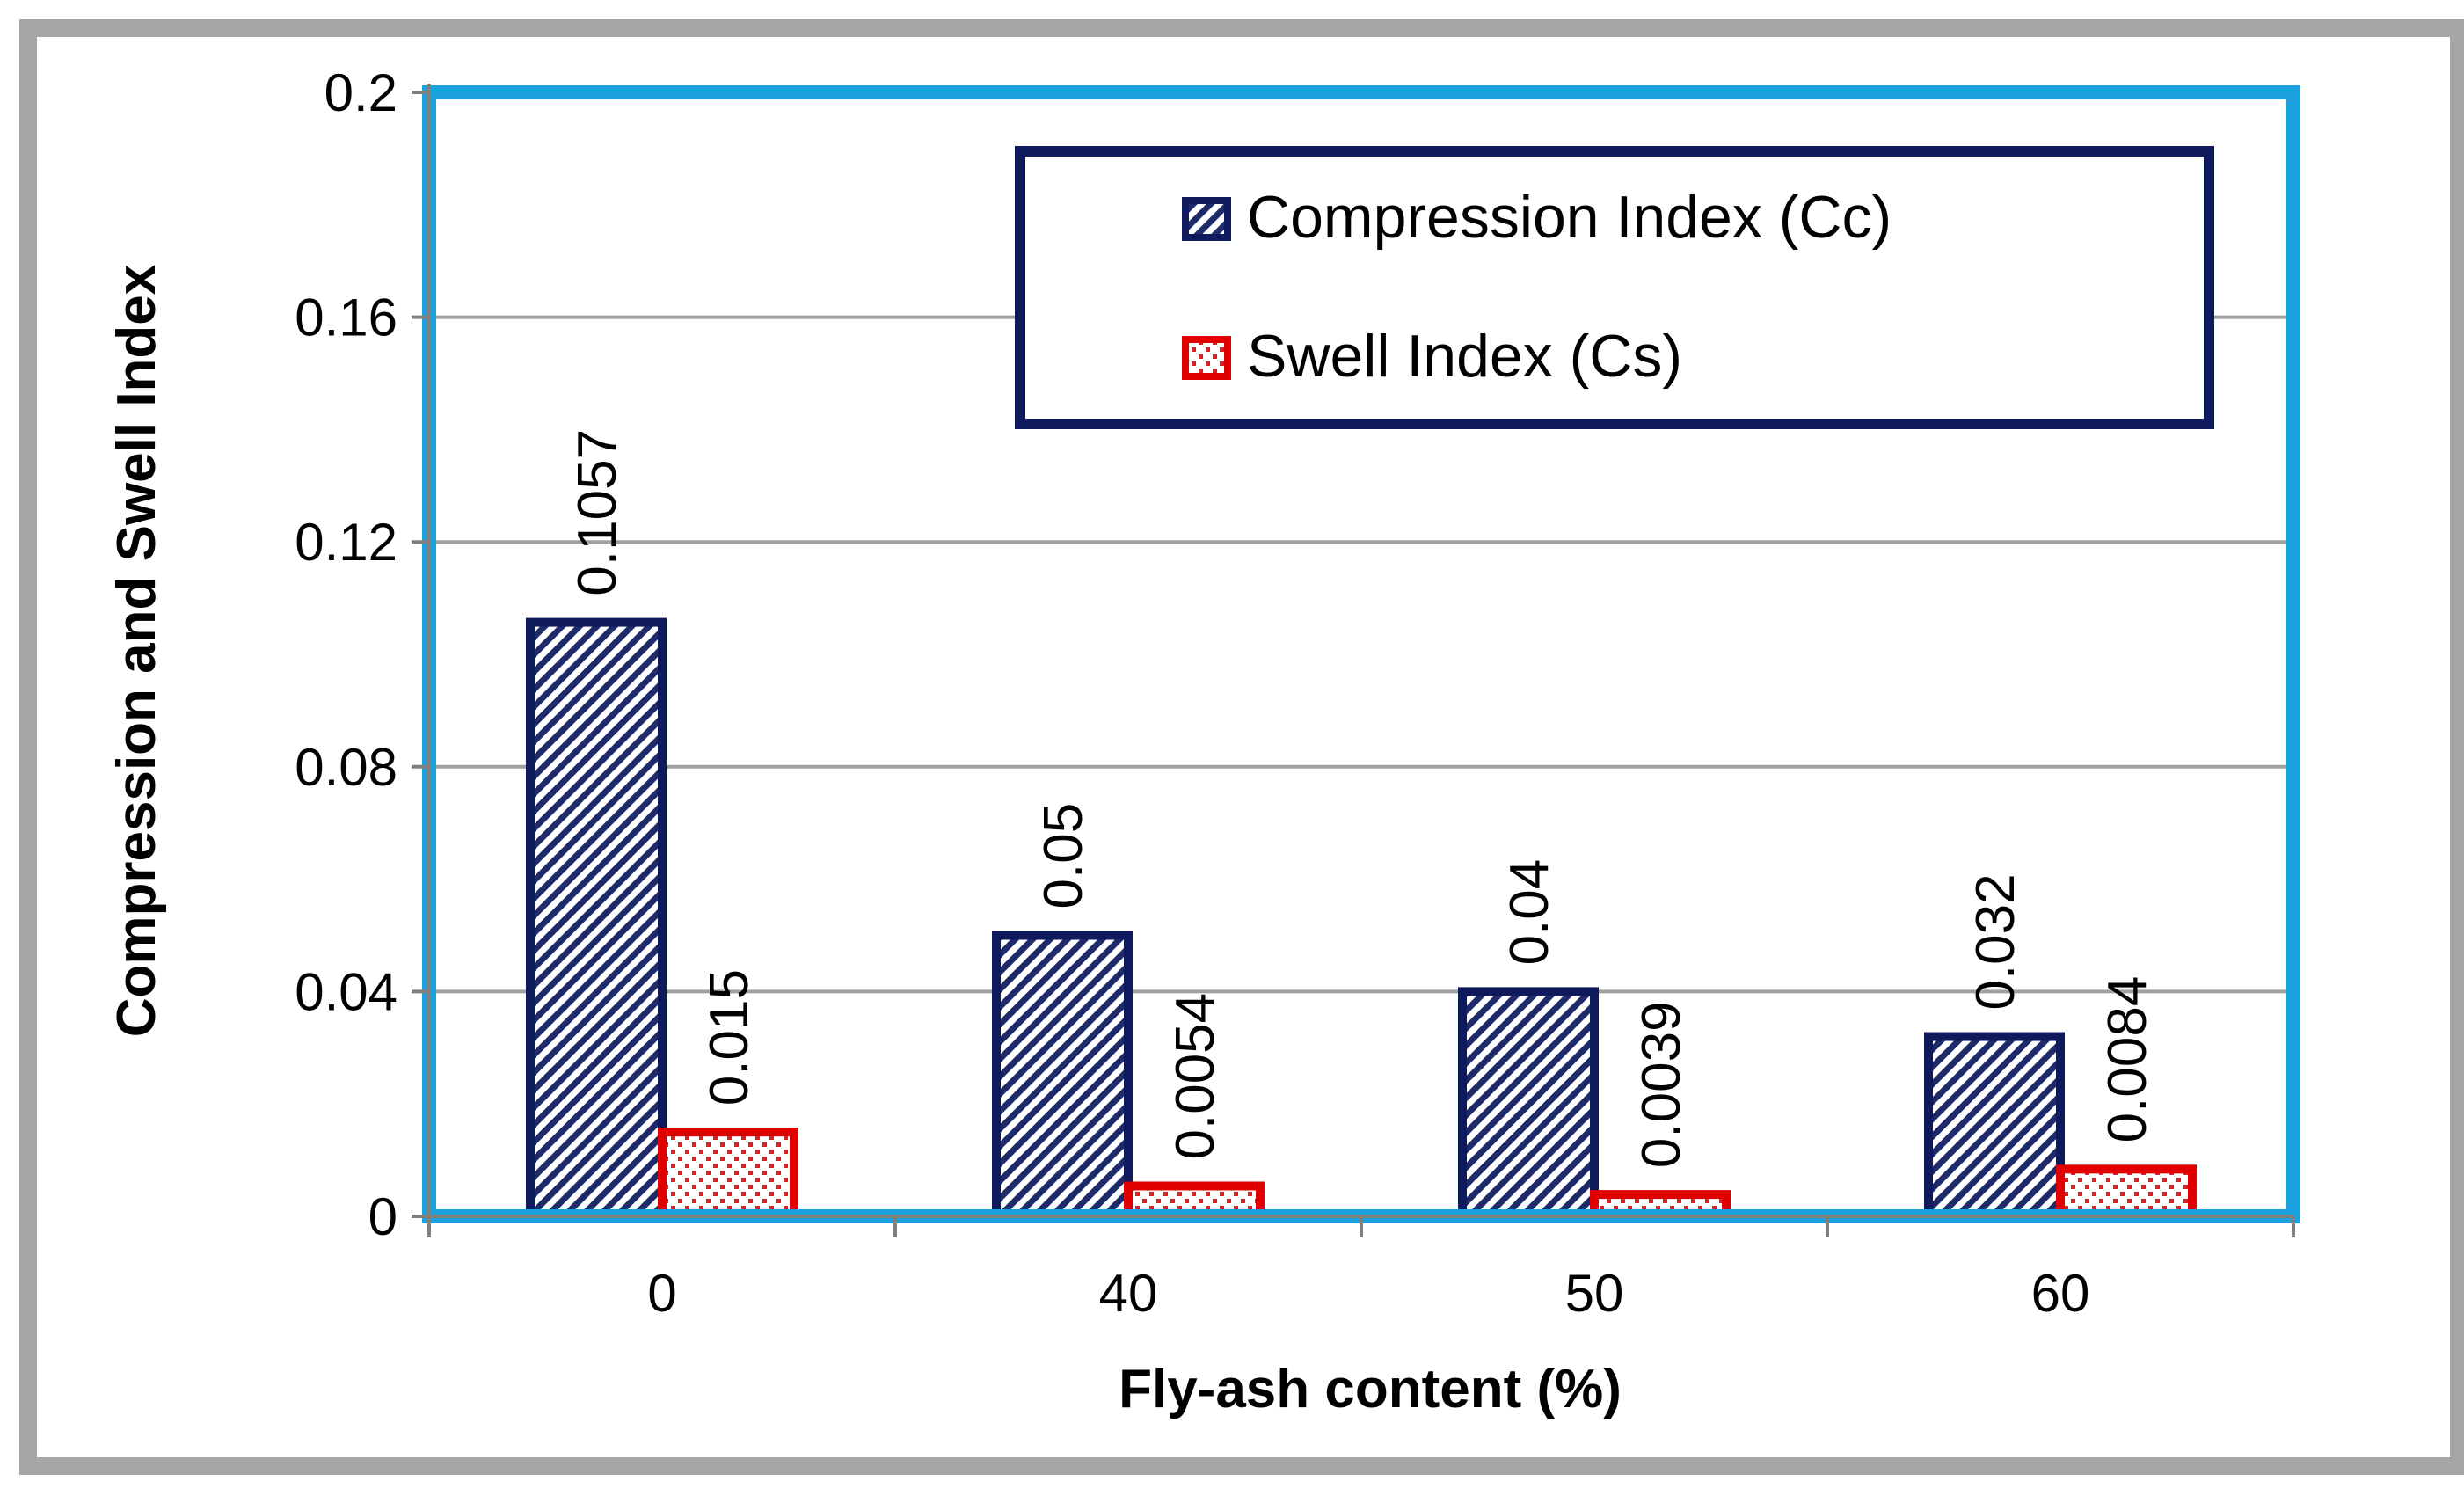 This screenshot has width=2464, height=1489. I want to click on x-tick-label: 50, so click(1594, 1293).